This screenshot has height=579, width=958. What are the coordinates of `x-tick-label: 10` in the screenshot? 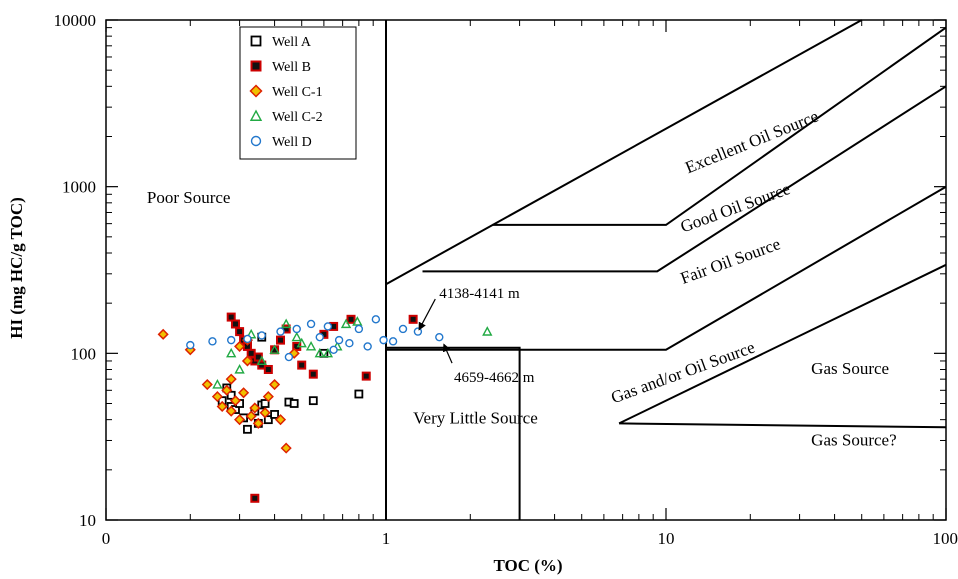 It's located at (666, 538).